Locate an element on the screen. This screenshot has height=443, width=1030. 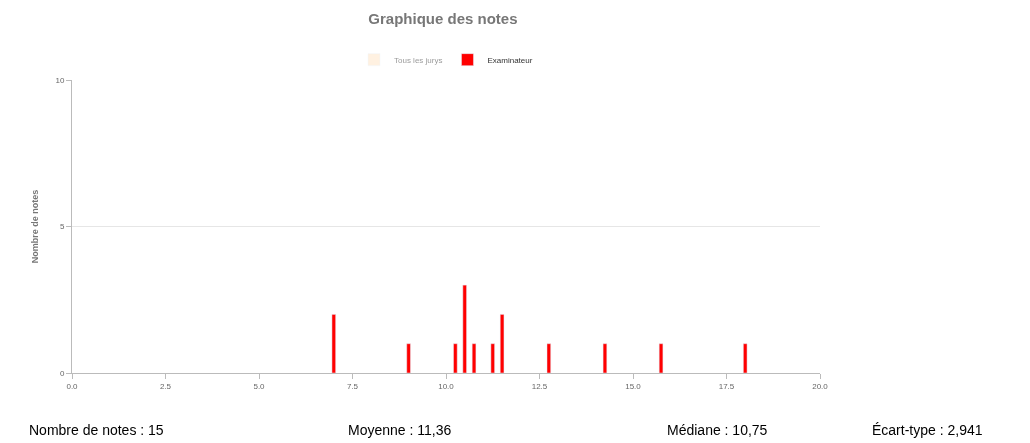
y-tick-label: 5 is located at coordinates (62, 227).